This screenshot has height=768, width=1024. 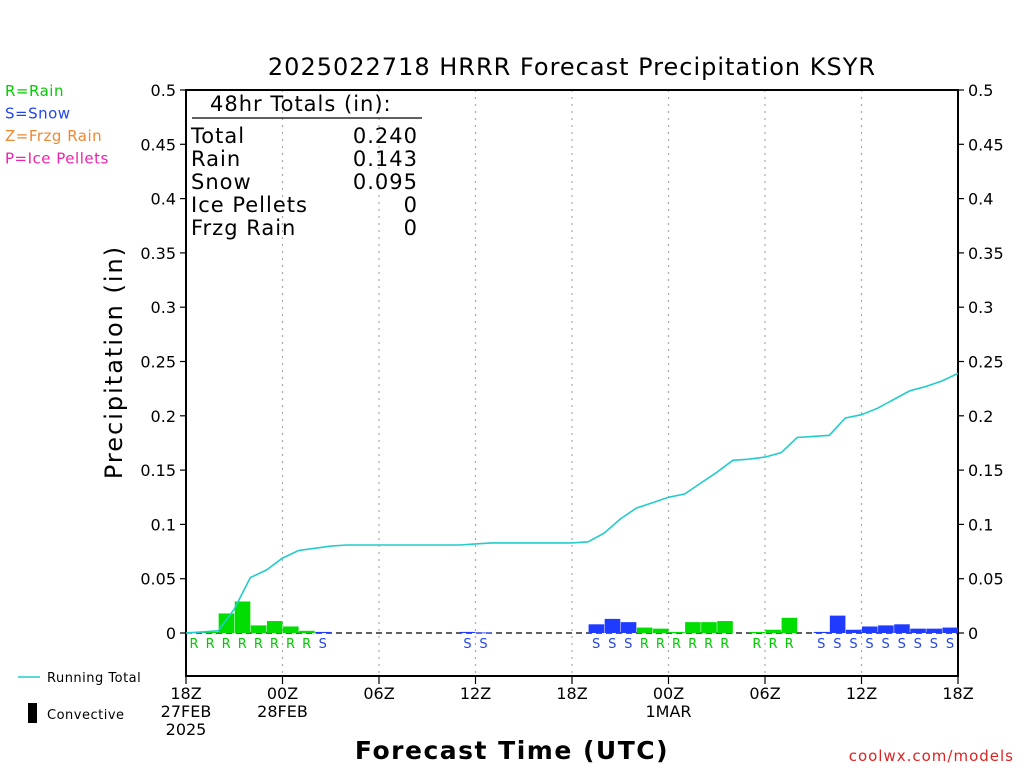 What do you see at coordinates (163, 524) in the screenshot?
I see `y-tick-label-left: 0.1` at bounding box center [163, 524].